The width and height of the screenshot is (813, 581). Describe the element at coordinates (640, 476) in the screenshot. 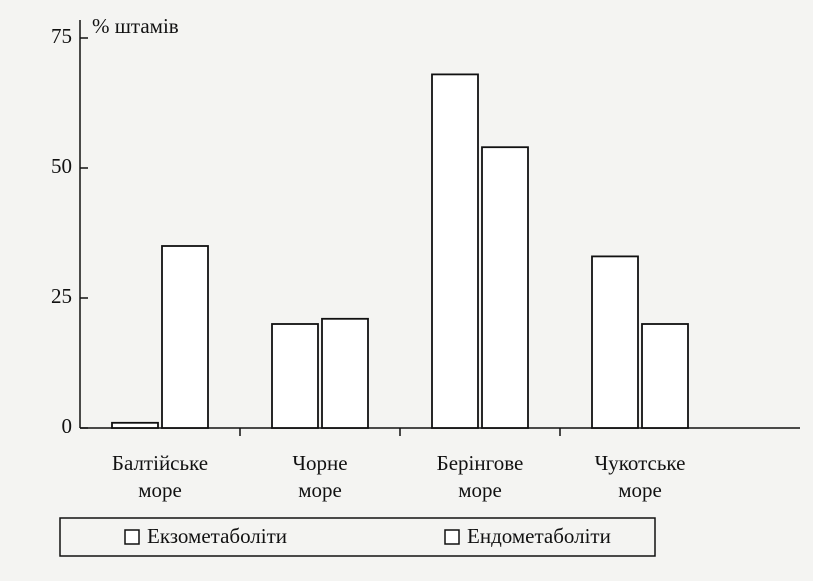

I see `x-tick-label: Чукотське море` at that location.